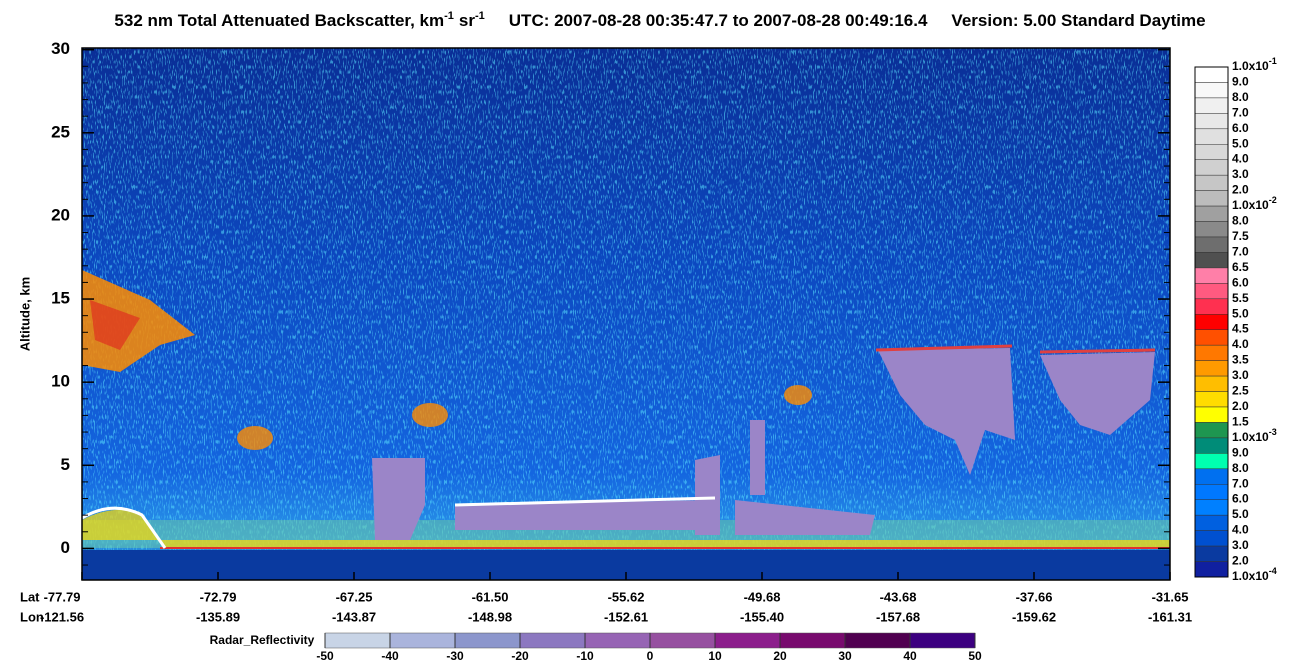 The image size is (1300, 667). What do you see at coordinates (467, 20) in the screenshot?
I see `title-unit: sr` at bounding box center [467, 20].